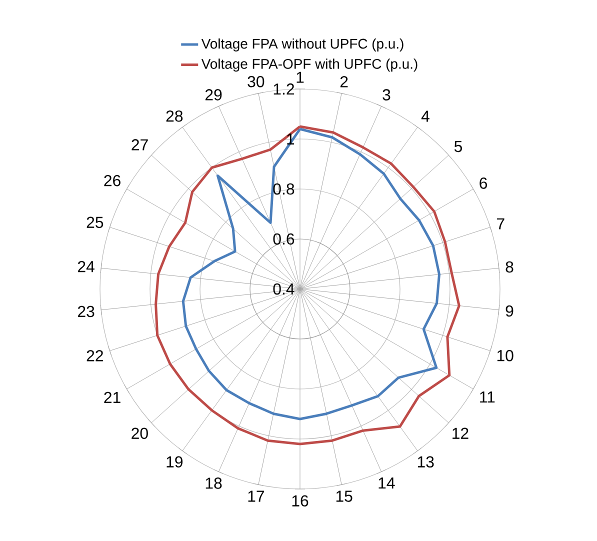 This screenshot has width=597, height=541. What do you see at coordinates (487, 397) in the screenshot?
I see `spoke-label: 11` at bounding box center [487, 397].